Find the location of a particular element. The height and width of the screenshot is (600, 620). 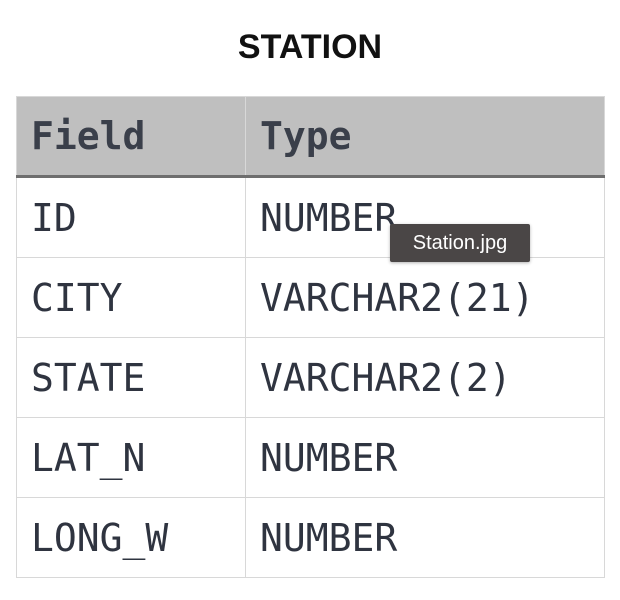

table-row: CITY VARCHAR2(21) is located at coordinates (310, 297).